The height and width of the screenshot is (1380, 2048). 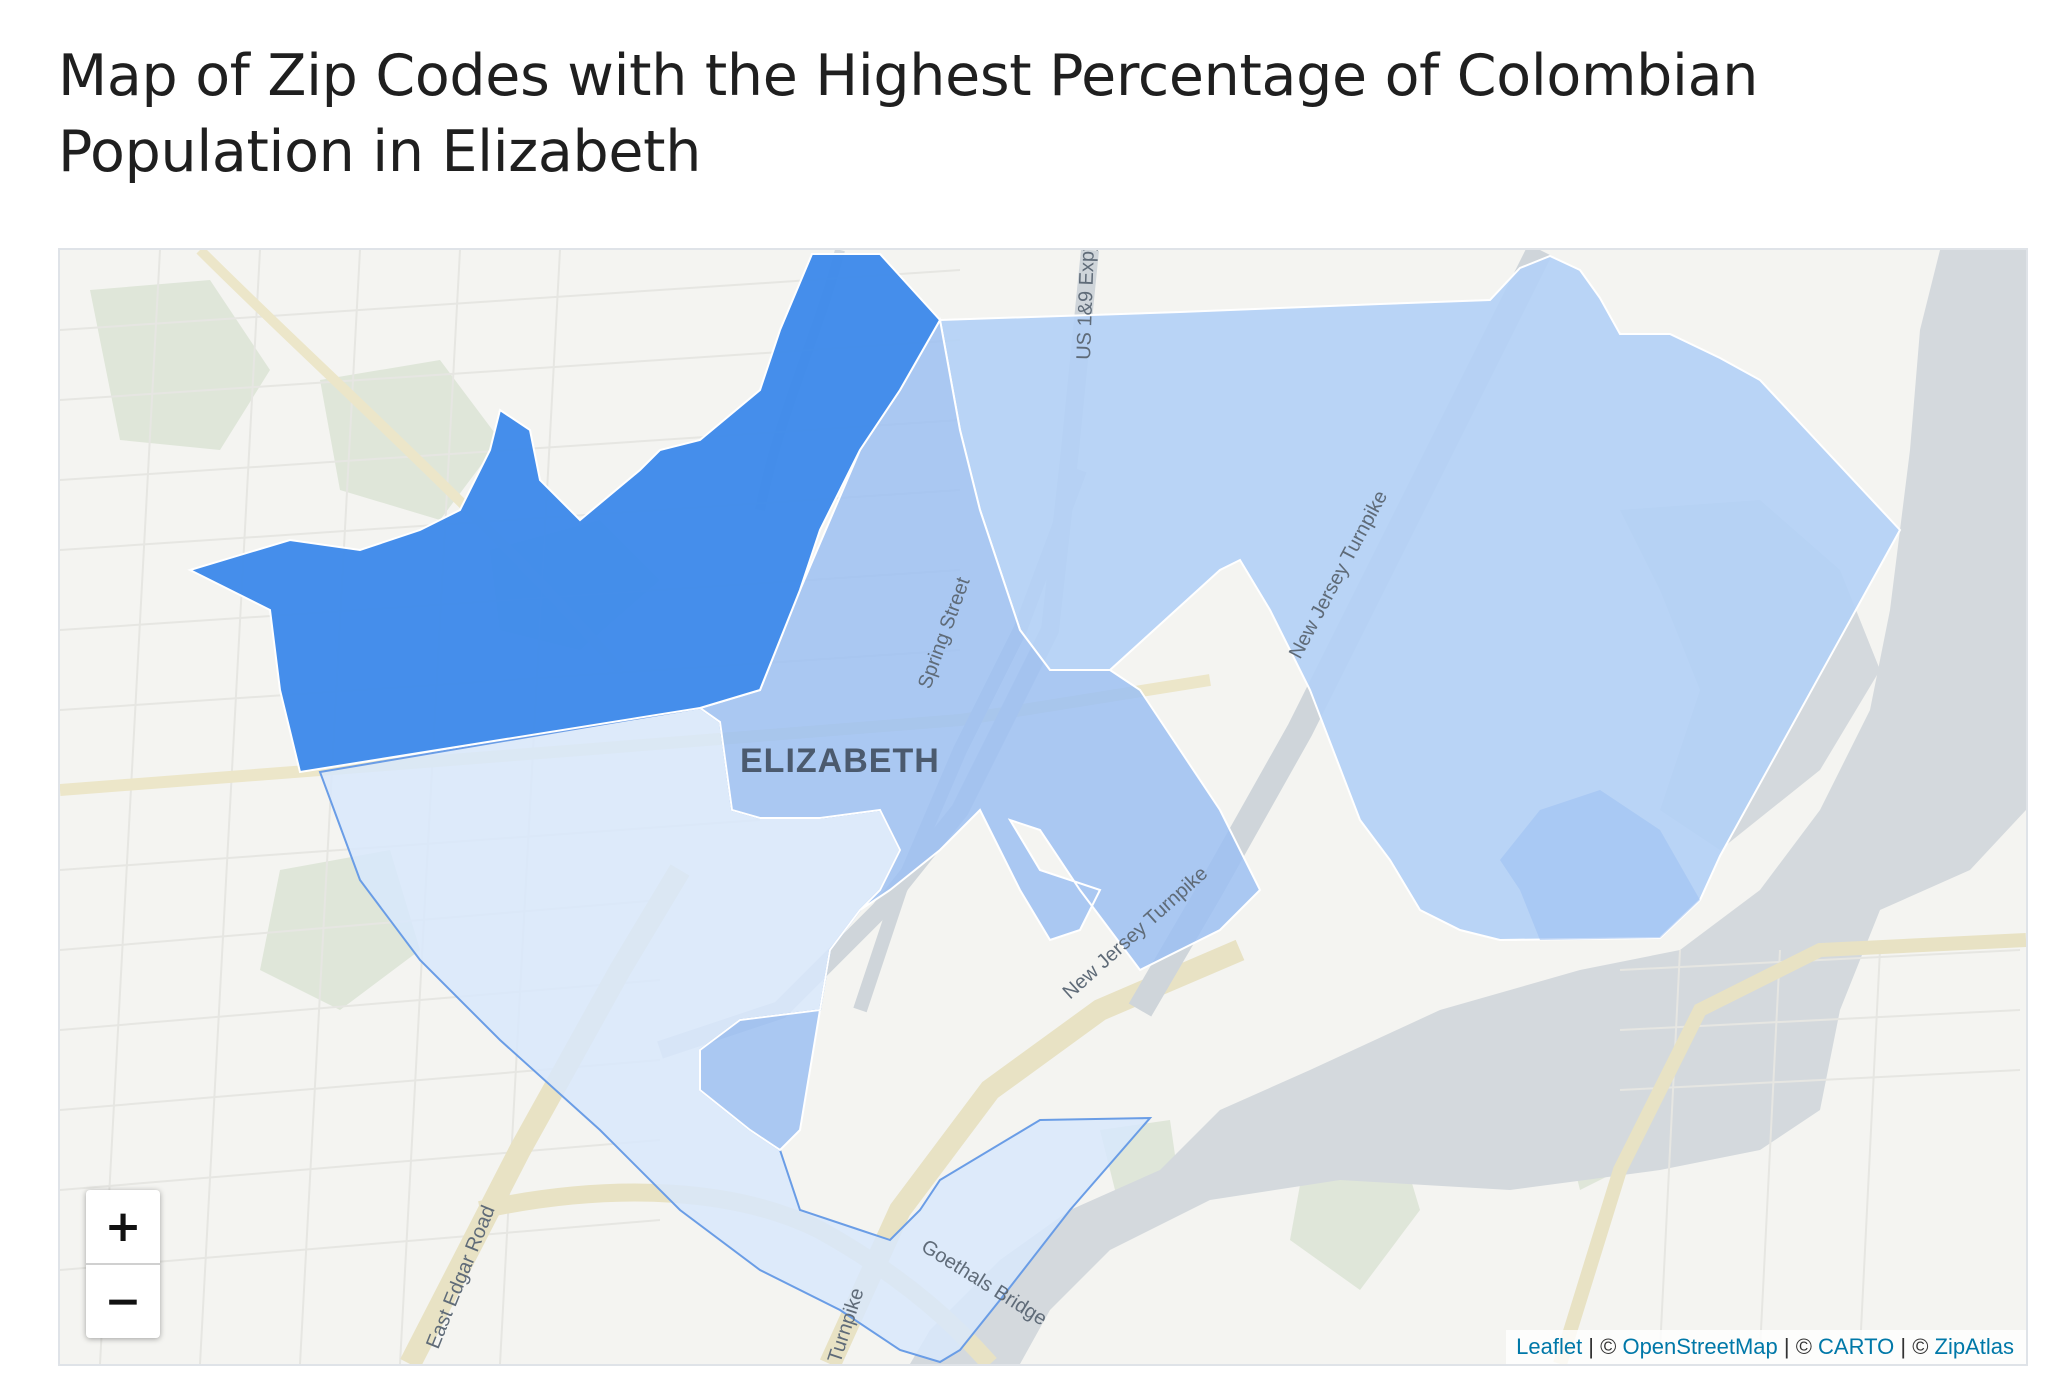 I want to click on road-route-east, so click(x=1789, y=1148).